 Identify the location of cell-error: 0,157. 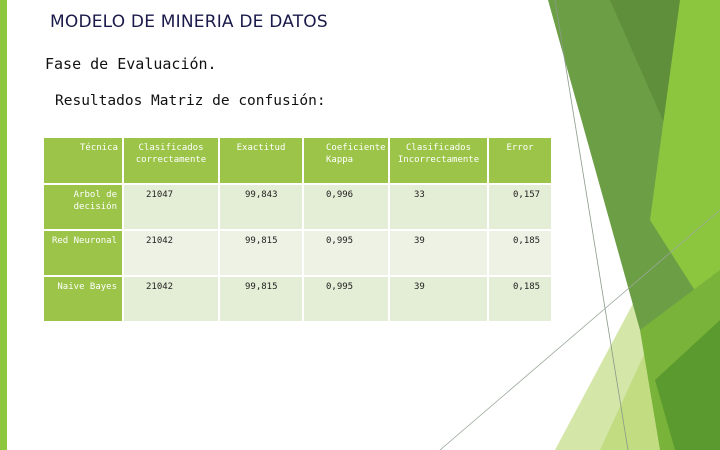
(520, 207).